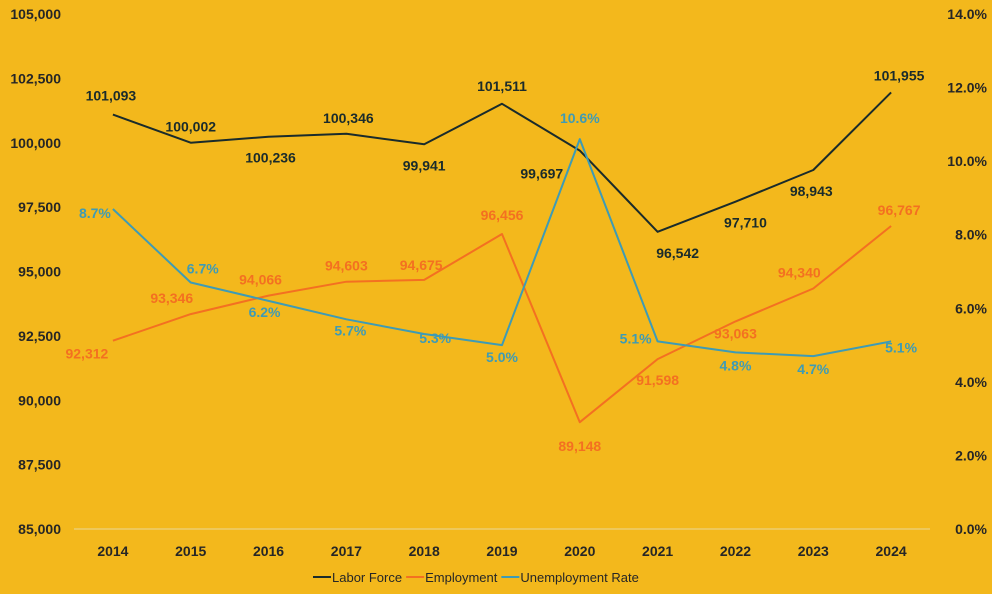  Describe the element at coordinates (190, 127) in the screenshot. I see `data-label-labor-force: 100,002` at that location.